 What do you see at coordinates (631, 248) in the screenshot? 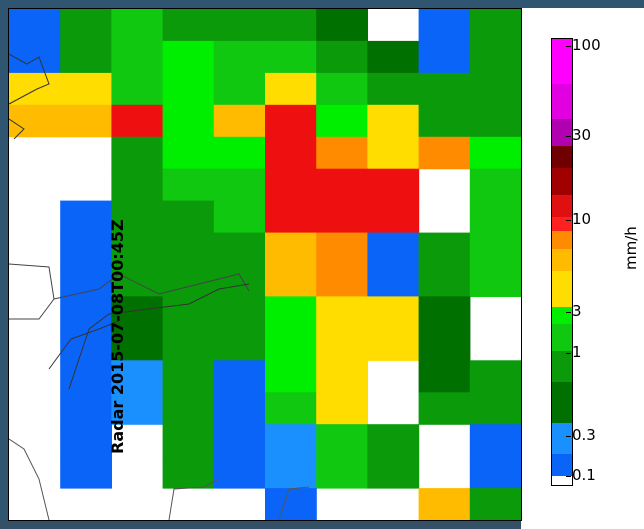
I see `unit-label: mm/h` at bounding box center [631, 248].